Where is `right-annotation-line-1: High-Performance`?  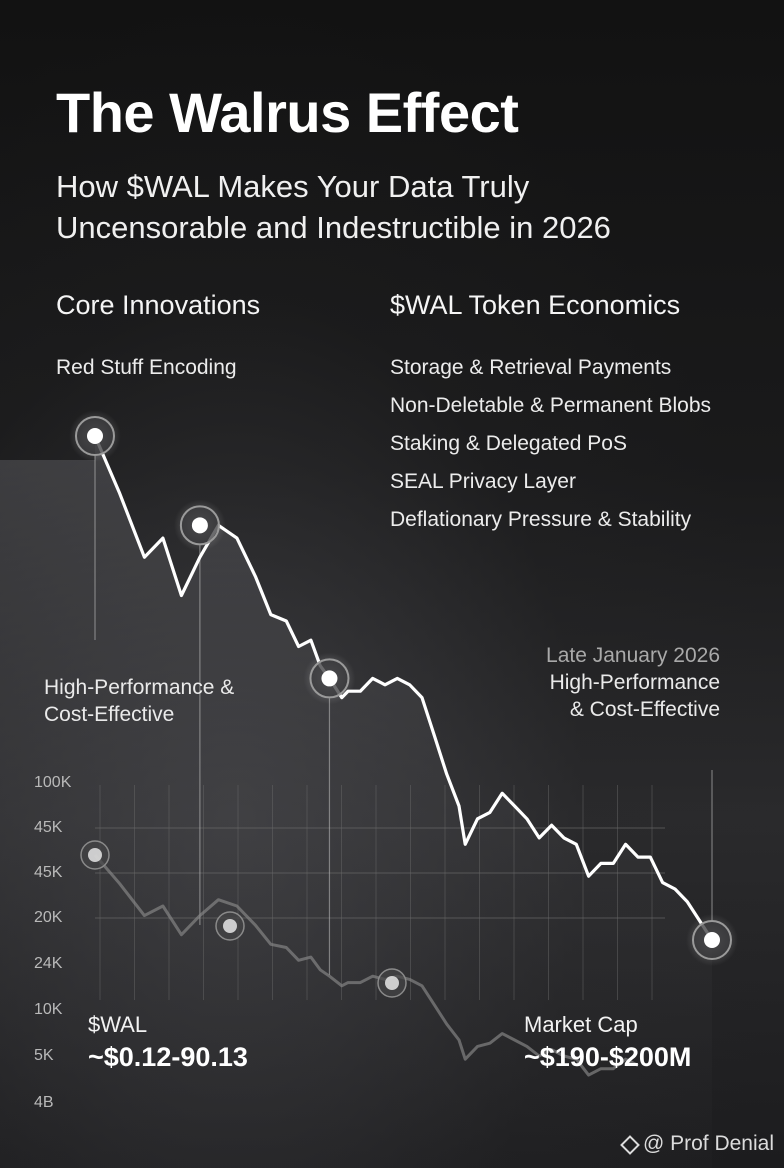
right-annotation-line-1: High-Performance is located at coordinates (634, 682).